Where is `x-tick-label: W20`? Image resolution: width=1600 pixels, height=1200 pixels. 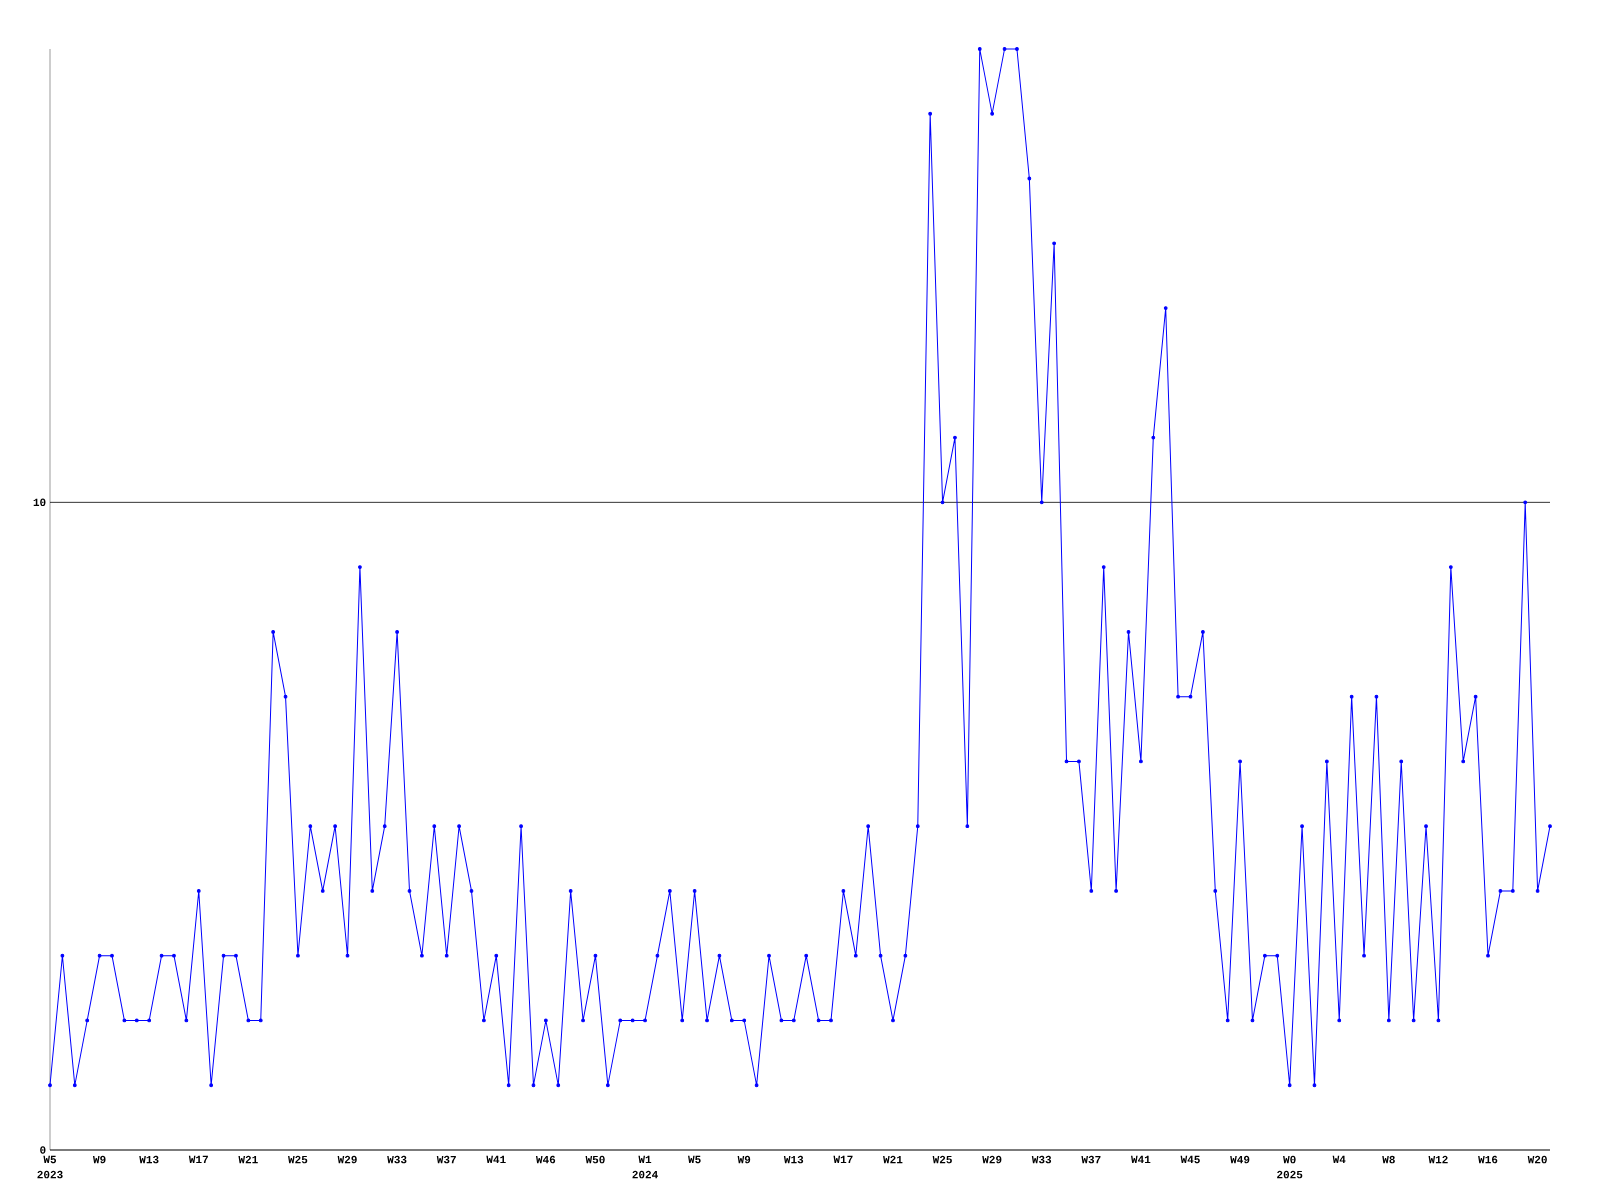 x-tick-label: W20 is located at coordinates (1537, 1159).